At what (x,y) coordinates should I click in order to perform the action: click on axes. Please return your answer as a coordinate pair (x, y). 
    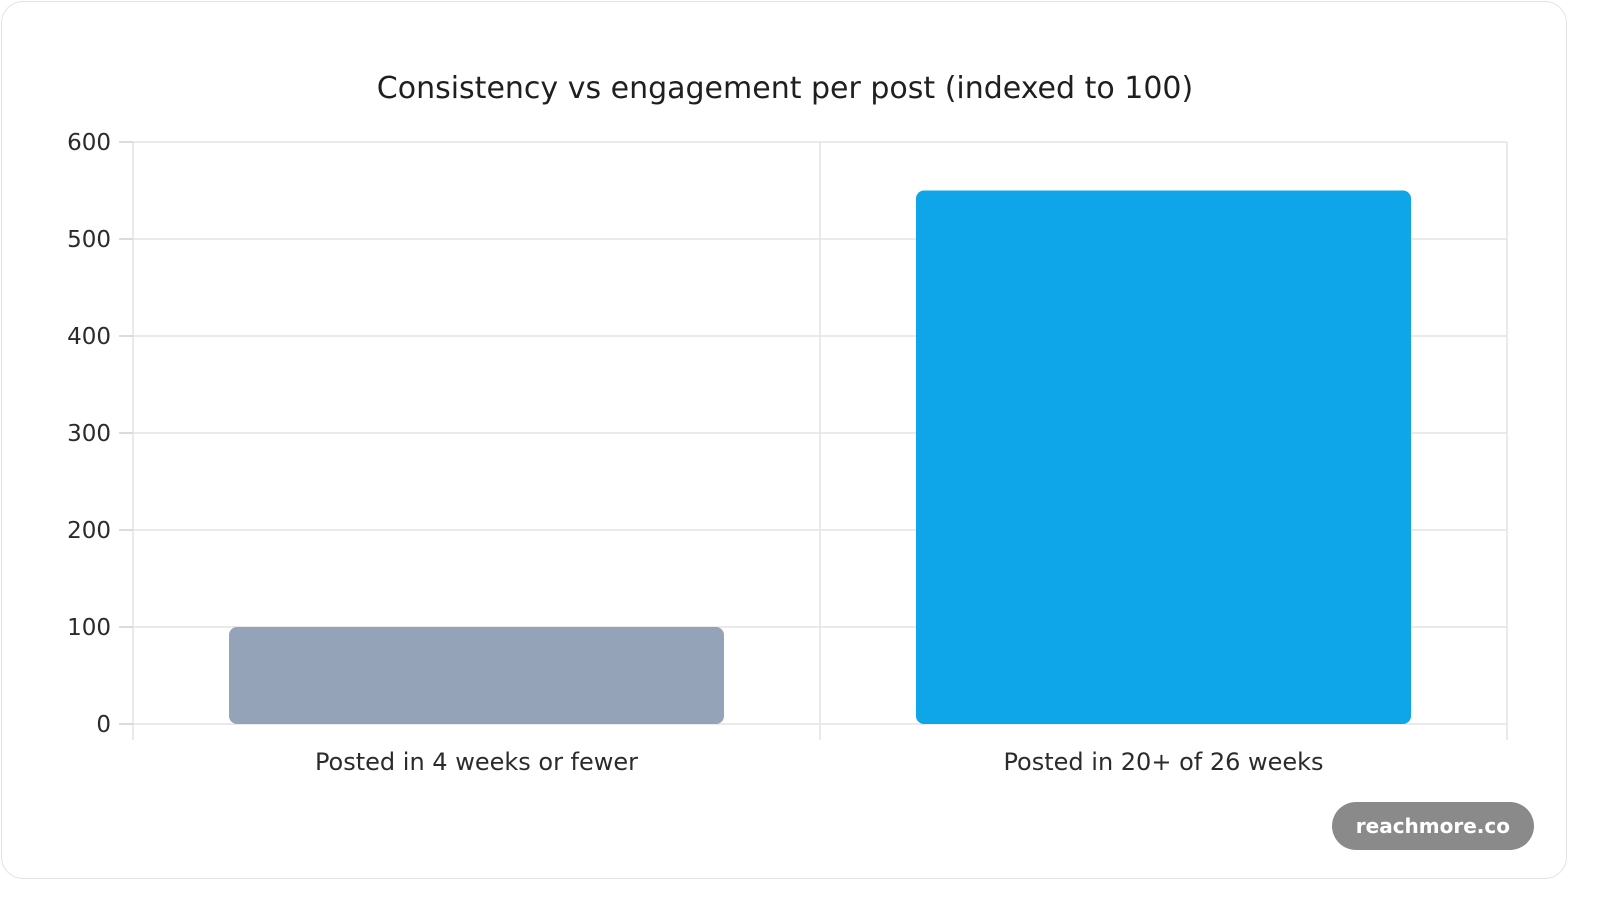
    Looking at the image, I should click on (126, 433).